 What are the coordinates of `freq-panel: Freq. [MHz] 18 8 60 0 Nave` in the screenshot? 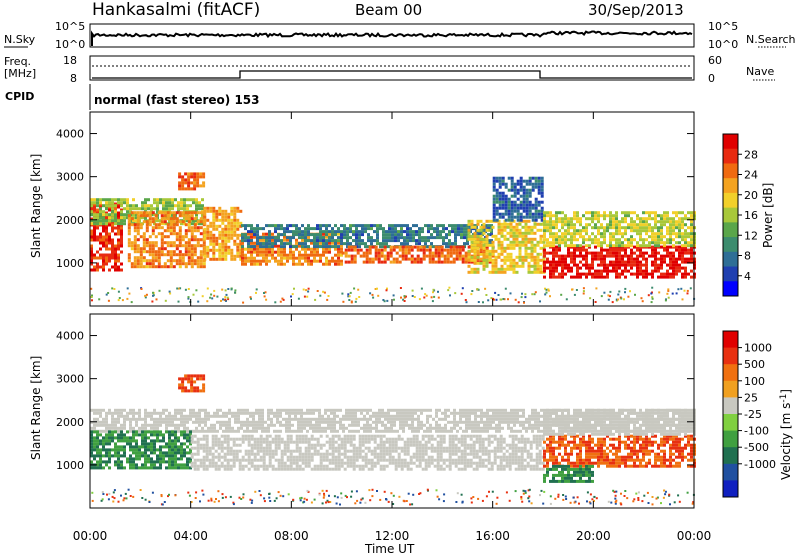 It's located at (389, 69).